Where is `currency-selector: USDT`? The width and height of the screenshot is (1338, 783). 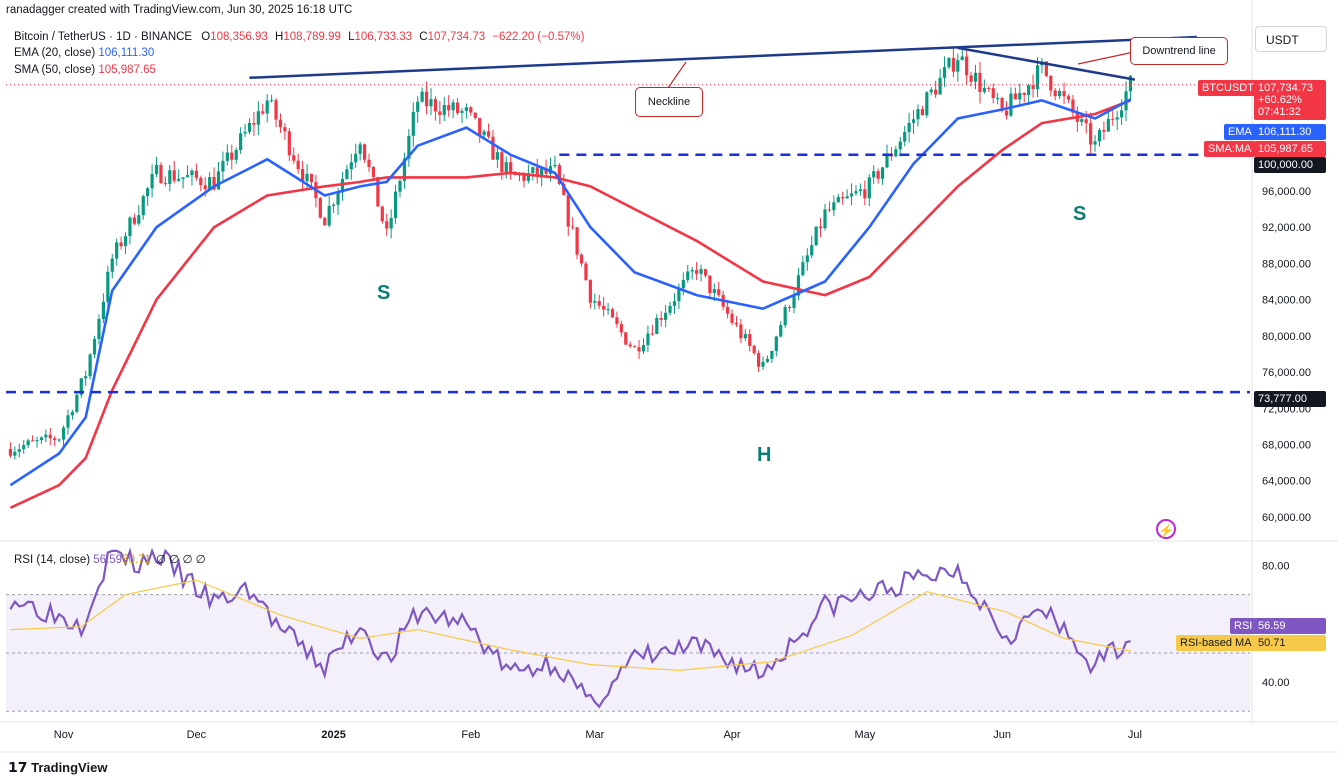
currency-selector: USDT is located at coordinates (1291, 39).